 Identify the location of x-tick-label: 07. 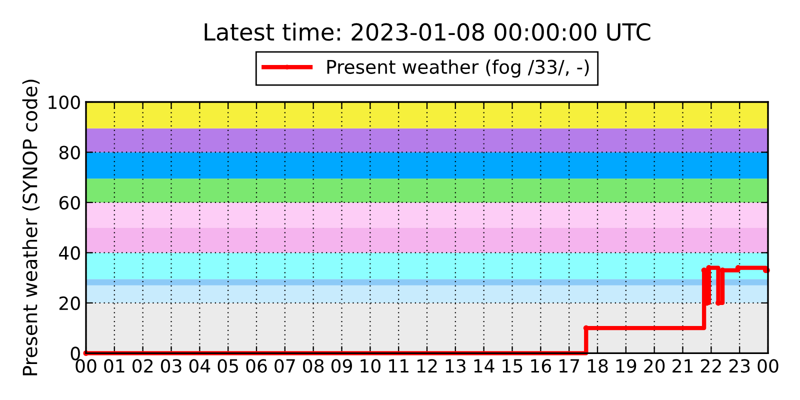
(284, 366).